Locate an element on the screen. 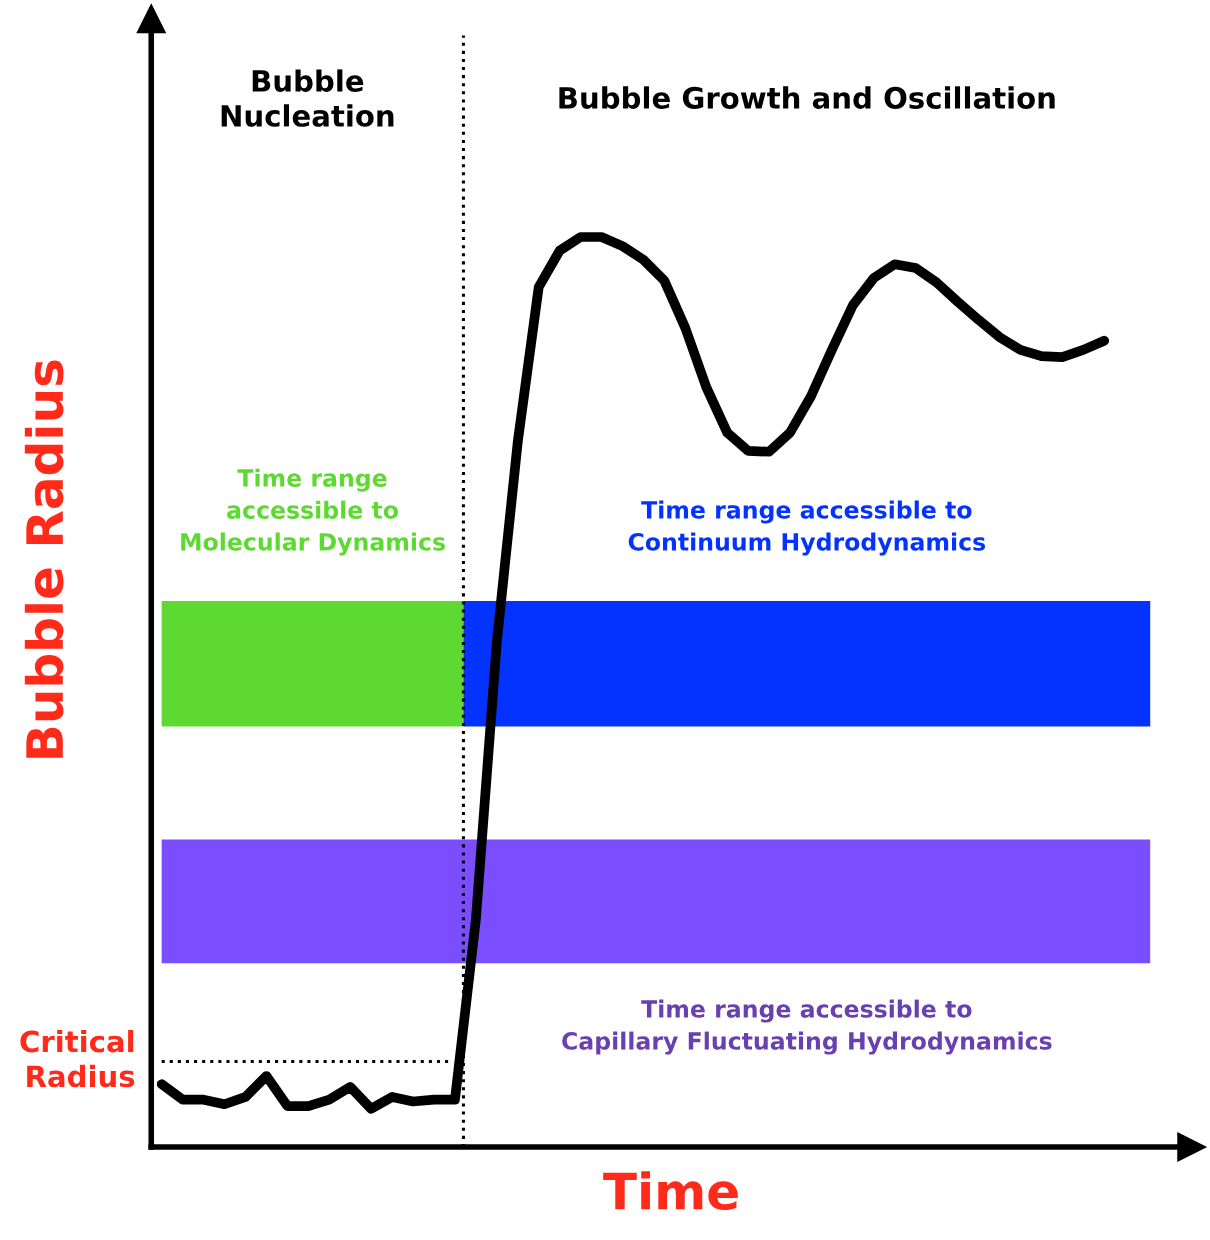 The height and width of the screenshot is (1240, 1210). band-label: Time range accessible to Capillary Fluctuating Hydrodynamics is located at coordinates (807, 1027).